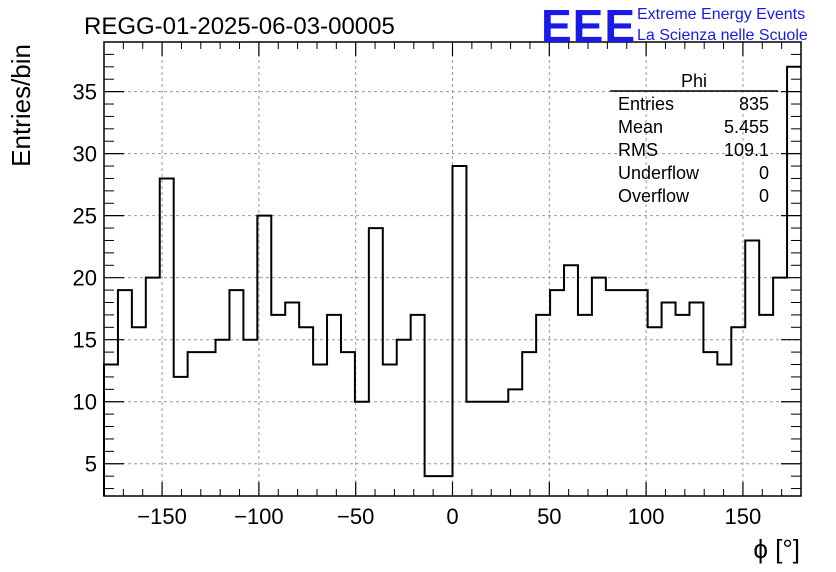  What do you see at coordinates (355, 516) in the screenshot?
I see `x-tick-label: −50` at bounding box center [355, 516].